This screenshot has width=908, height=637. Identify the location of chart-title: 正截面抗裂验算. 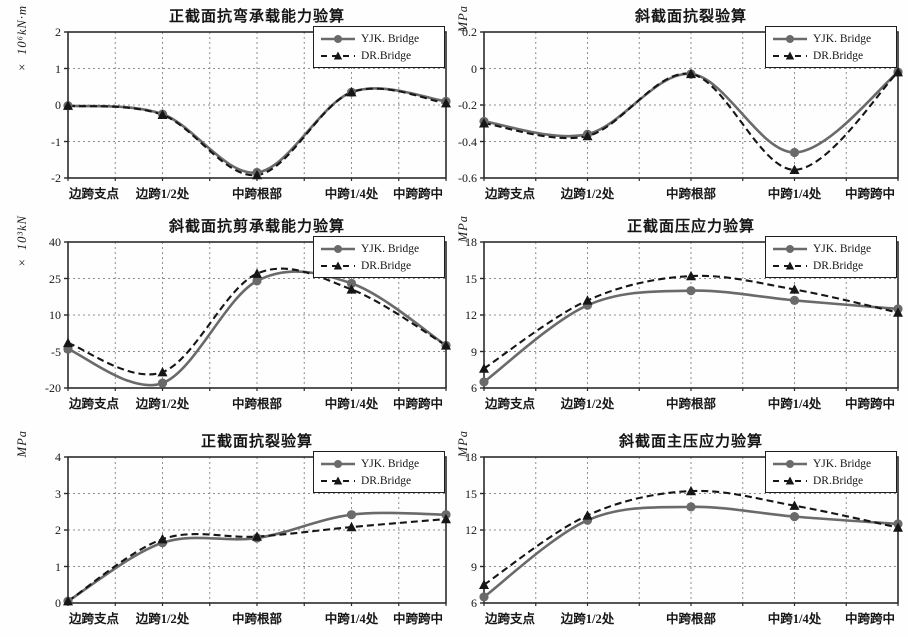
(256, 442).